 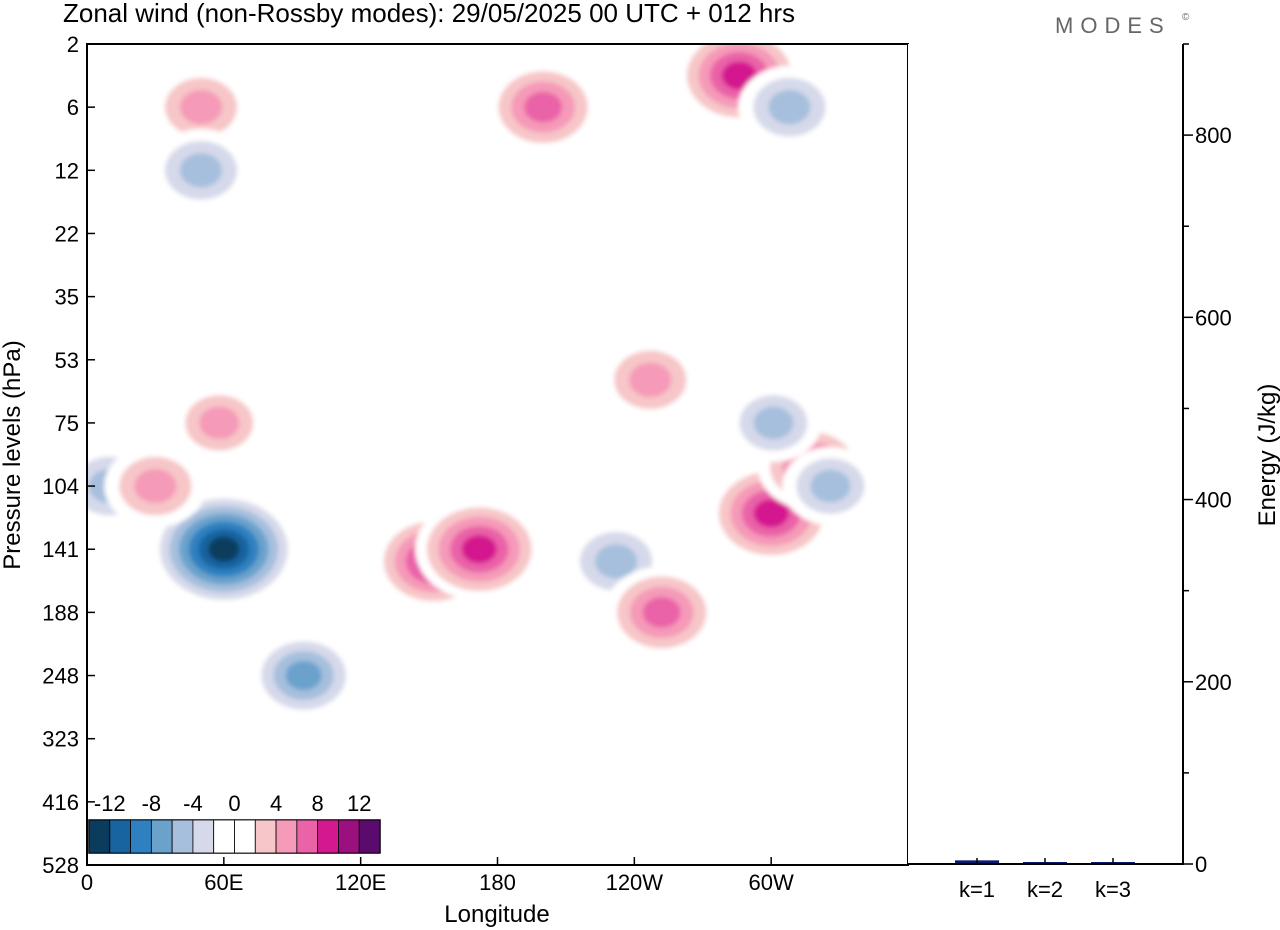 What do you see at coordinates (1267, 455) in the screenshot?
I see `energy-y-axis-label: Energy (J/kg)` at bounding box center [1267, 455].